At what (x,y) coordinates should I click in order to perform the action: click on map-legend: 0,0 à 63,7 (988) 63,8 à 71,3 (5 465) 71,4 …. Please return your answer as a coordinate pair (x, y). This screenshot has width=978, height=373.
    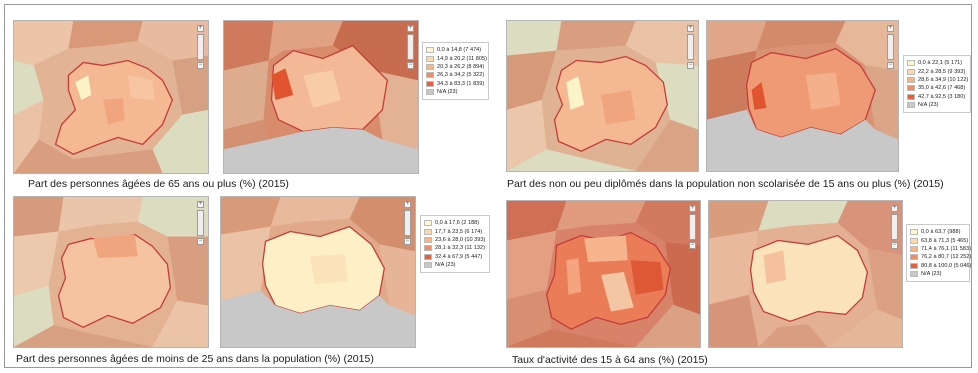
    Looking at the image, I should click on (939, 253).